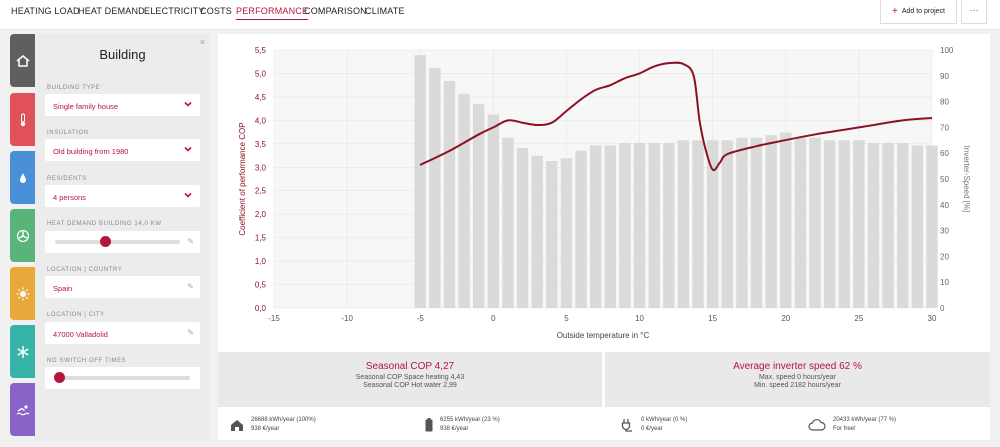 The image size is (1000, 447). What do you see at coordinates (602, 318) in the screenshot?
I see `x-axis-ticks: -15 -10 -5 0 5 10 15 20 25 30` at bounding box center [602, 318].